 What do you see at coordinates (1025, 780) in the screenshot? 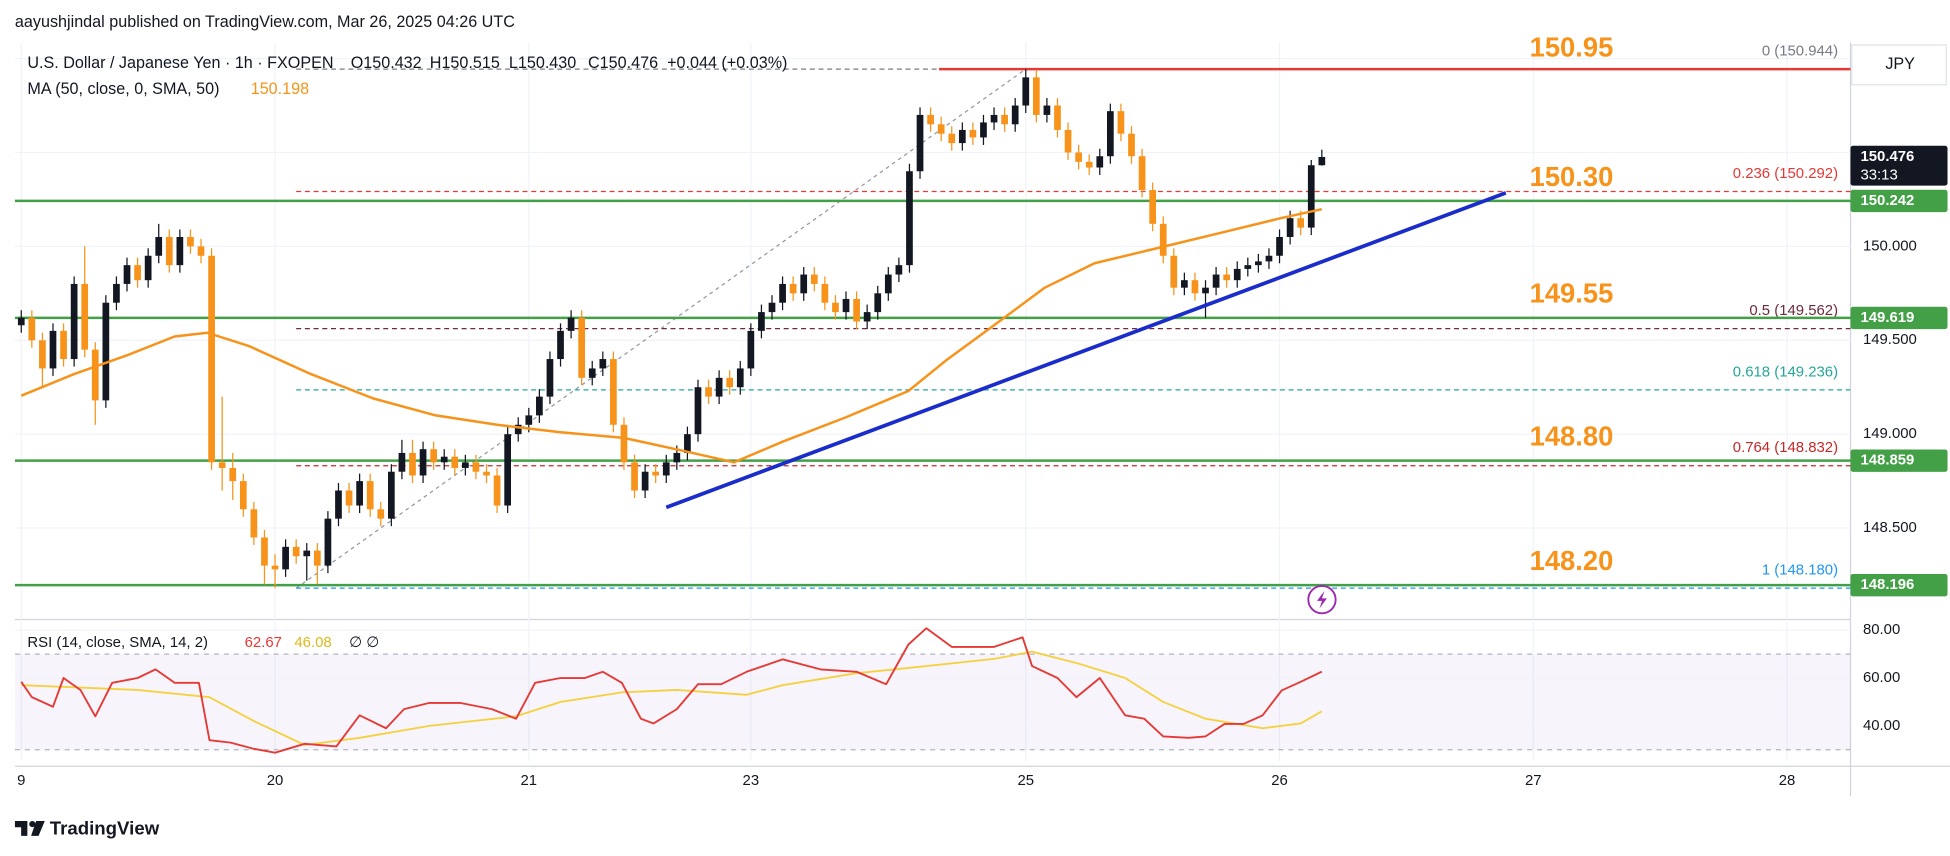
I see `x-tick-label: 25` at bounding box center [1025, 780].